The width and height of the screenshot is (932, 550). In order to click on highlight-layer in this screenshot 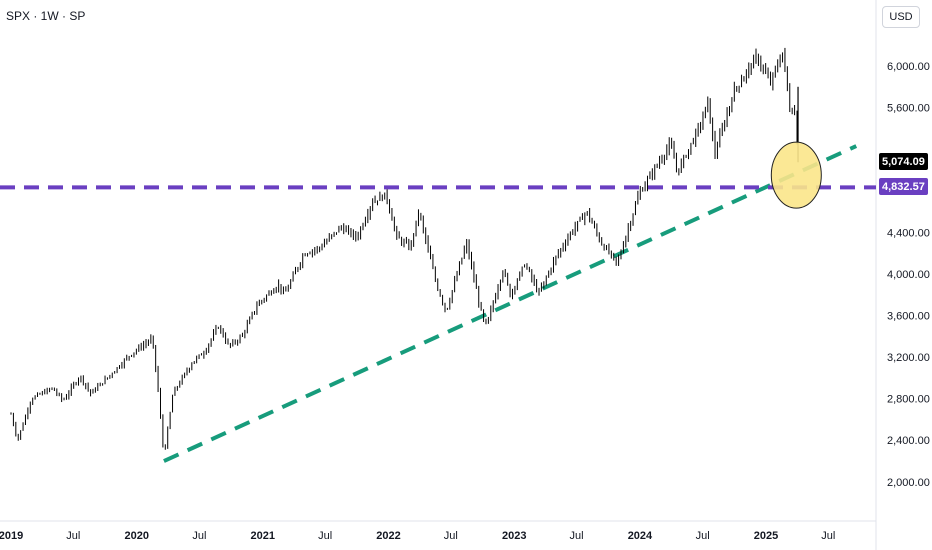, I will do `click(796, 175)`.